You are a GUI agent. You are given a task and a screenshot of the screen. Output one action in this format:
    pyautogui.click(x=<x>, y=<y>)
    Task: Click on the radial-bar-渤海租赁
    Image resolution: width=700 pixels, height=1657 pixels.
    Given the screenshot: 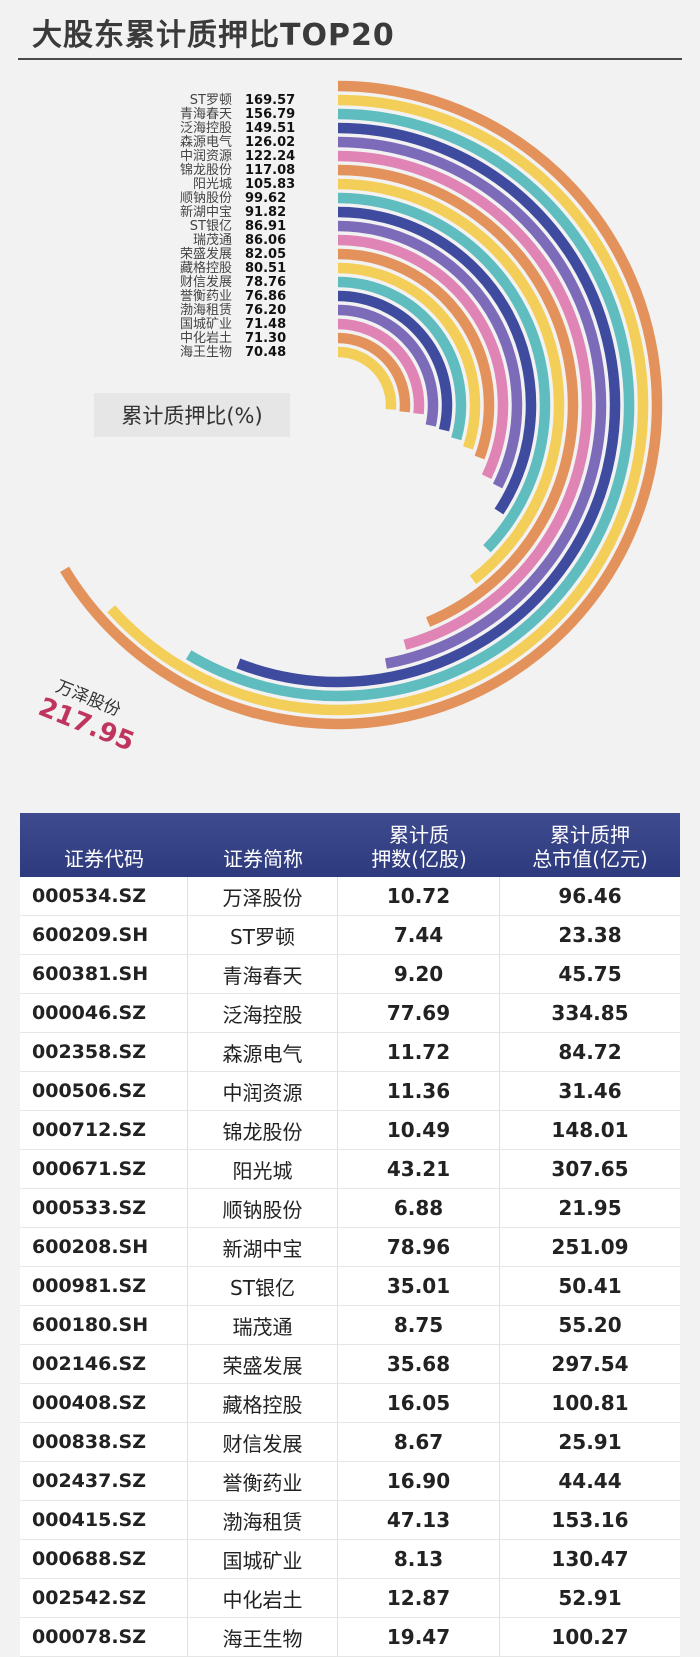 What is the action you would take?
    pyautogui.click(x=388, y=365)
    